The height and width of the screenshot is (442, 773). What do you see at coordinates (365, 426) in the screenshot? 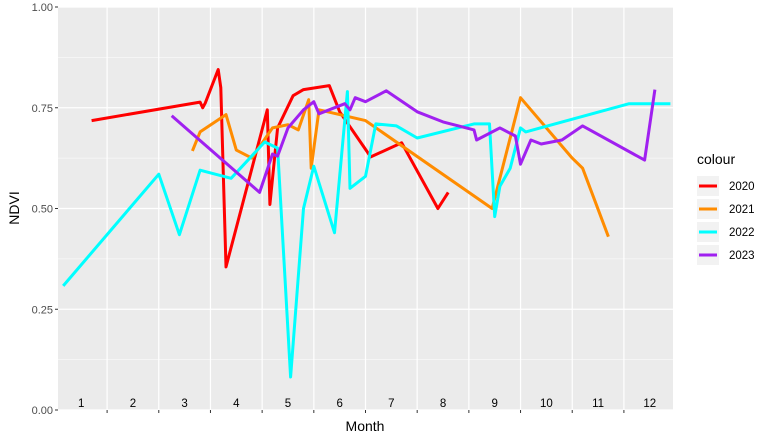
I see `x-axis-title: Month` at bounding box center [365, 426].